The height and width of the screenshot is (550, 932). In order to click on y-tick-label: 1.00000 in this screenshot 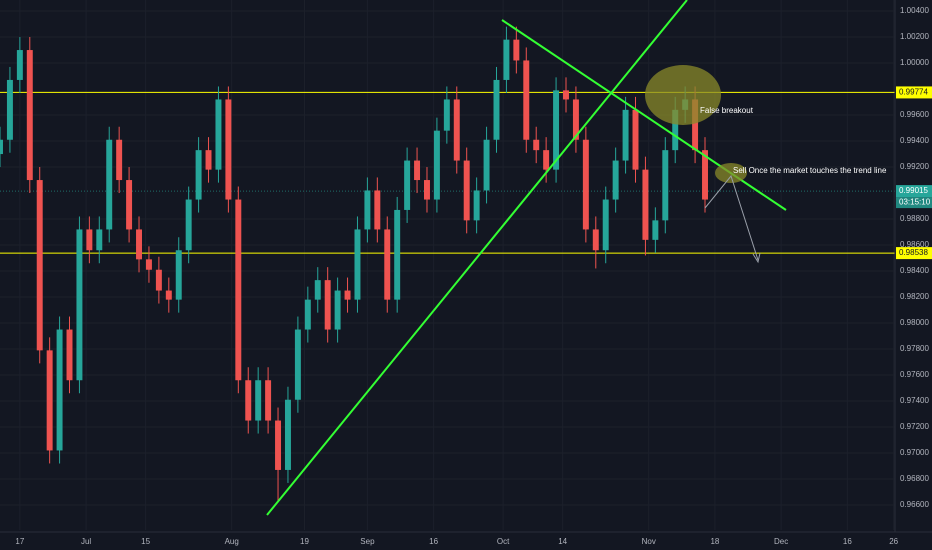, I will do `click(914, 62)`.